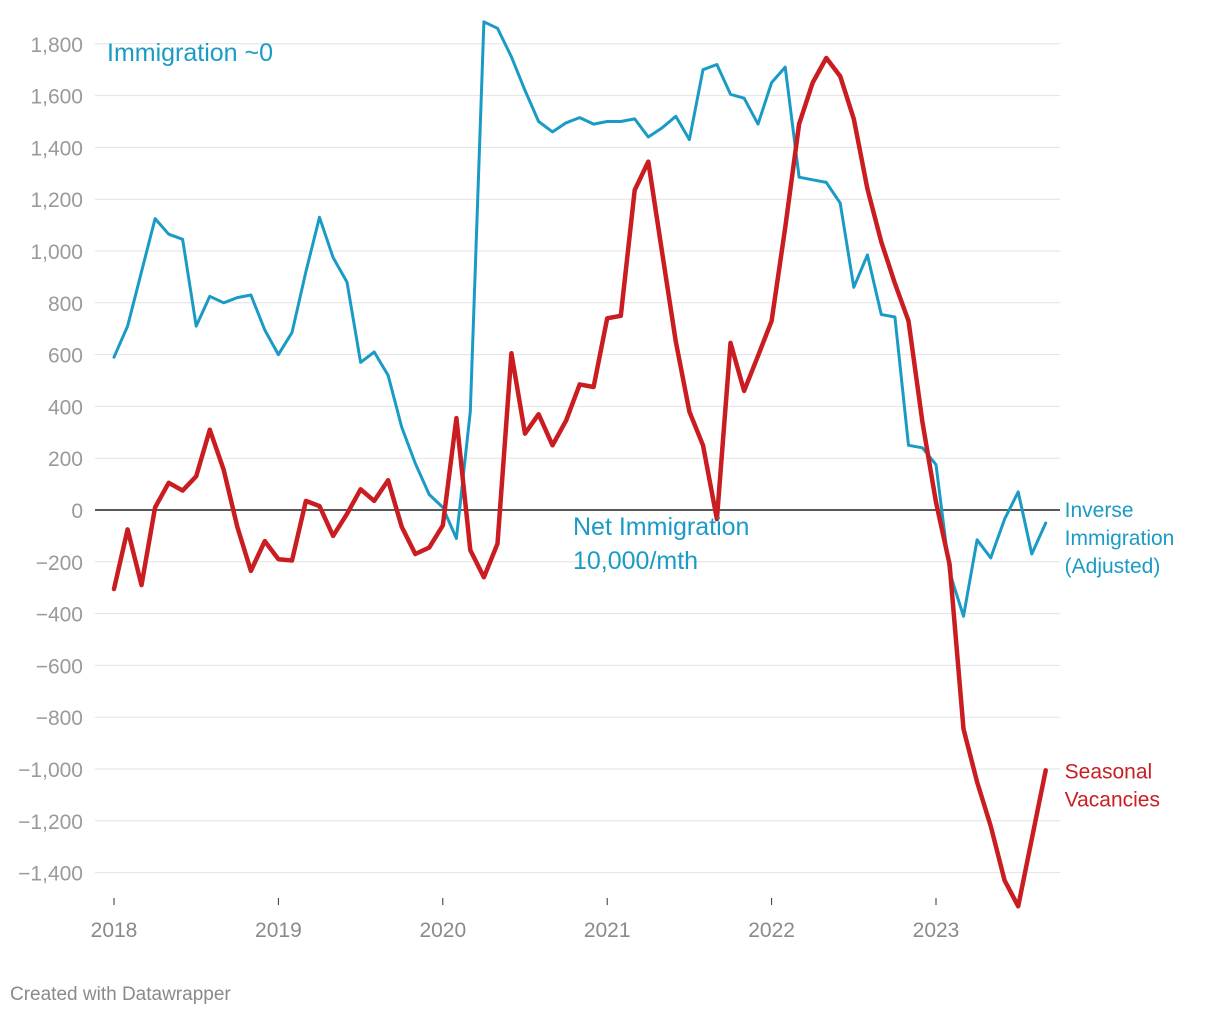 This screenshot has width=1220, height=1020. I want to click on x-tick-label: 2022, so click(771, 930).